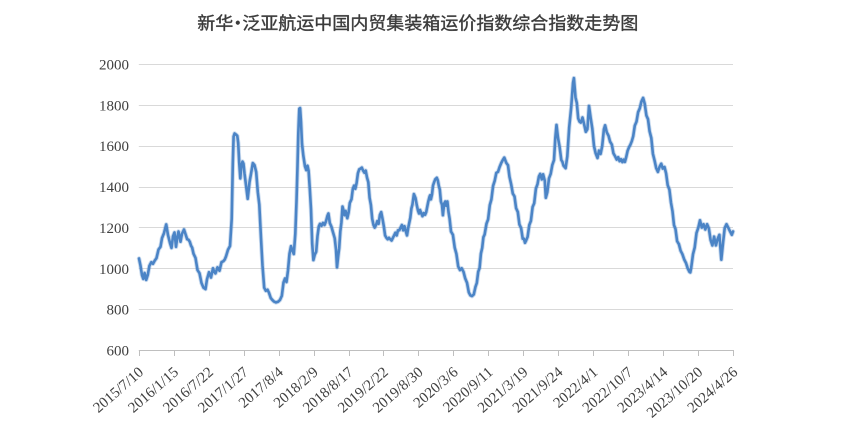  I want to click on svg-text: 1200, so click(114, 229).